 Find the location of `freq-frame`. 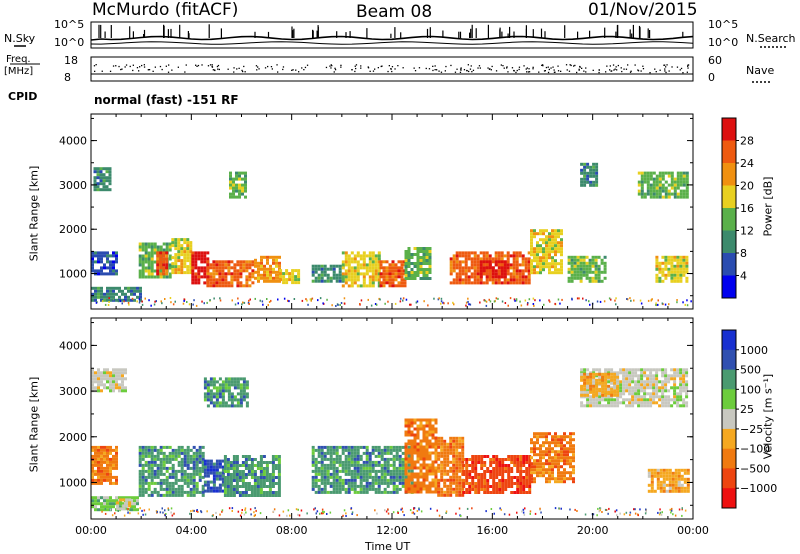

freq-frame is located at coordinates (392, 69).